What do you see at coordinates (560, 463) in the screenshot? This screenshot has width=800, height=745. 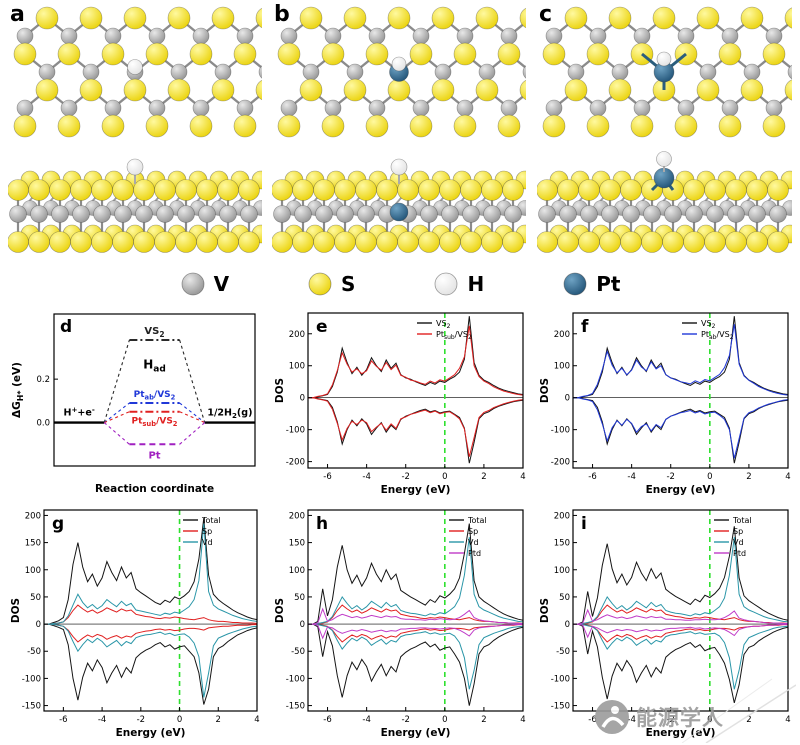 I see `svg-text: -200` at bounding box center [560, 463].